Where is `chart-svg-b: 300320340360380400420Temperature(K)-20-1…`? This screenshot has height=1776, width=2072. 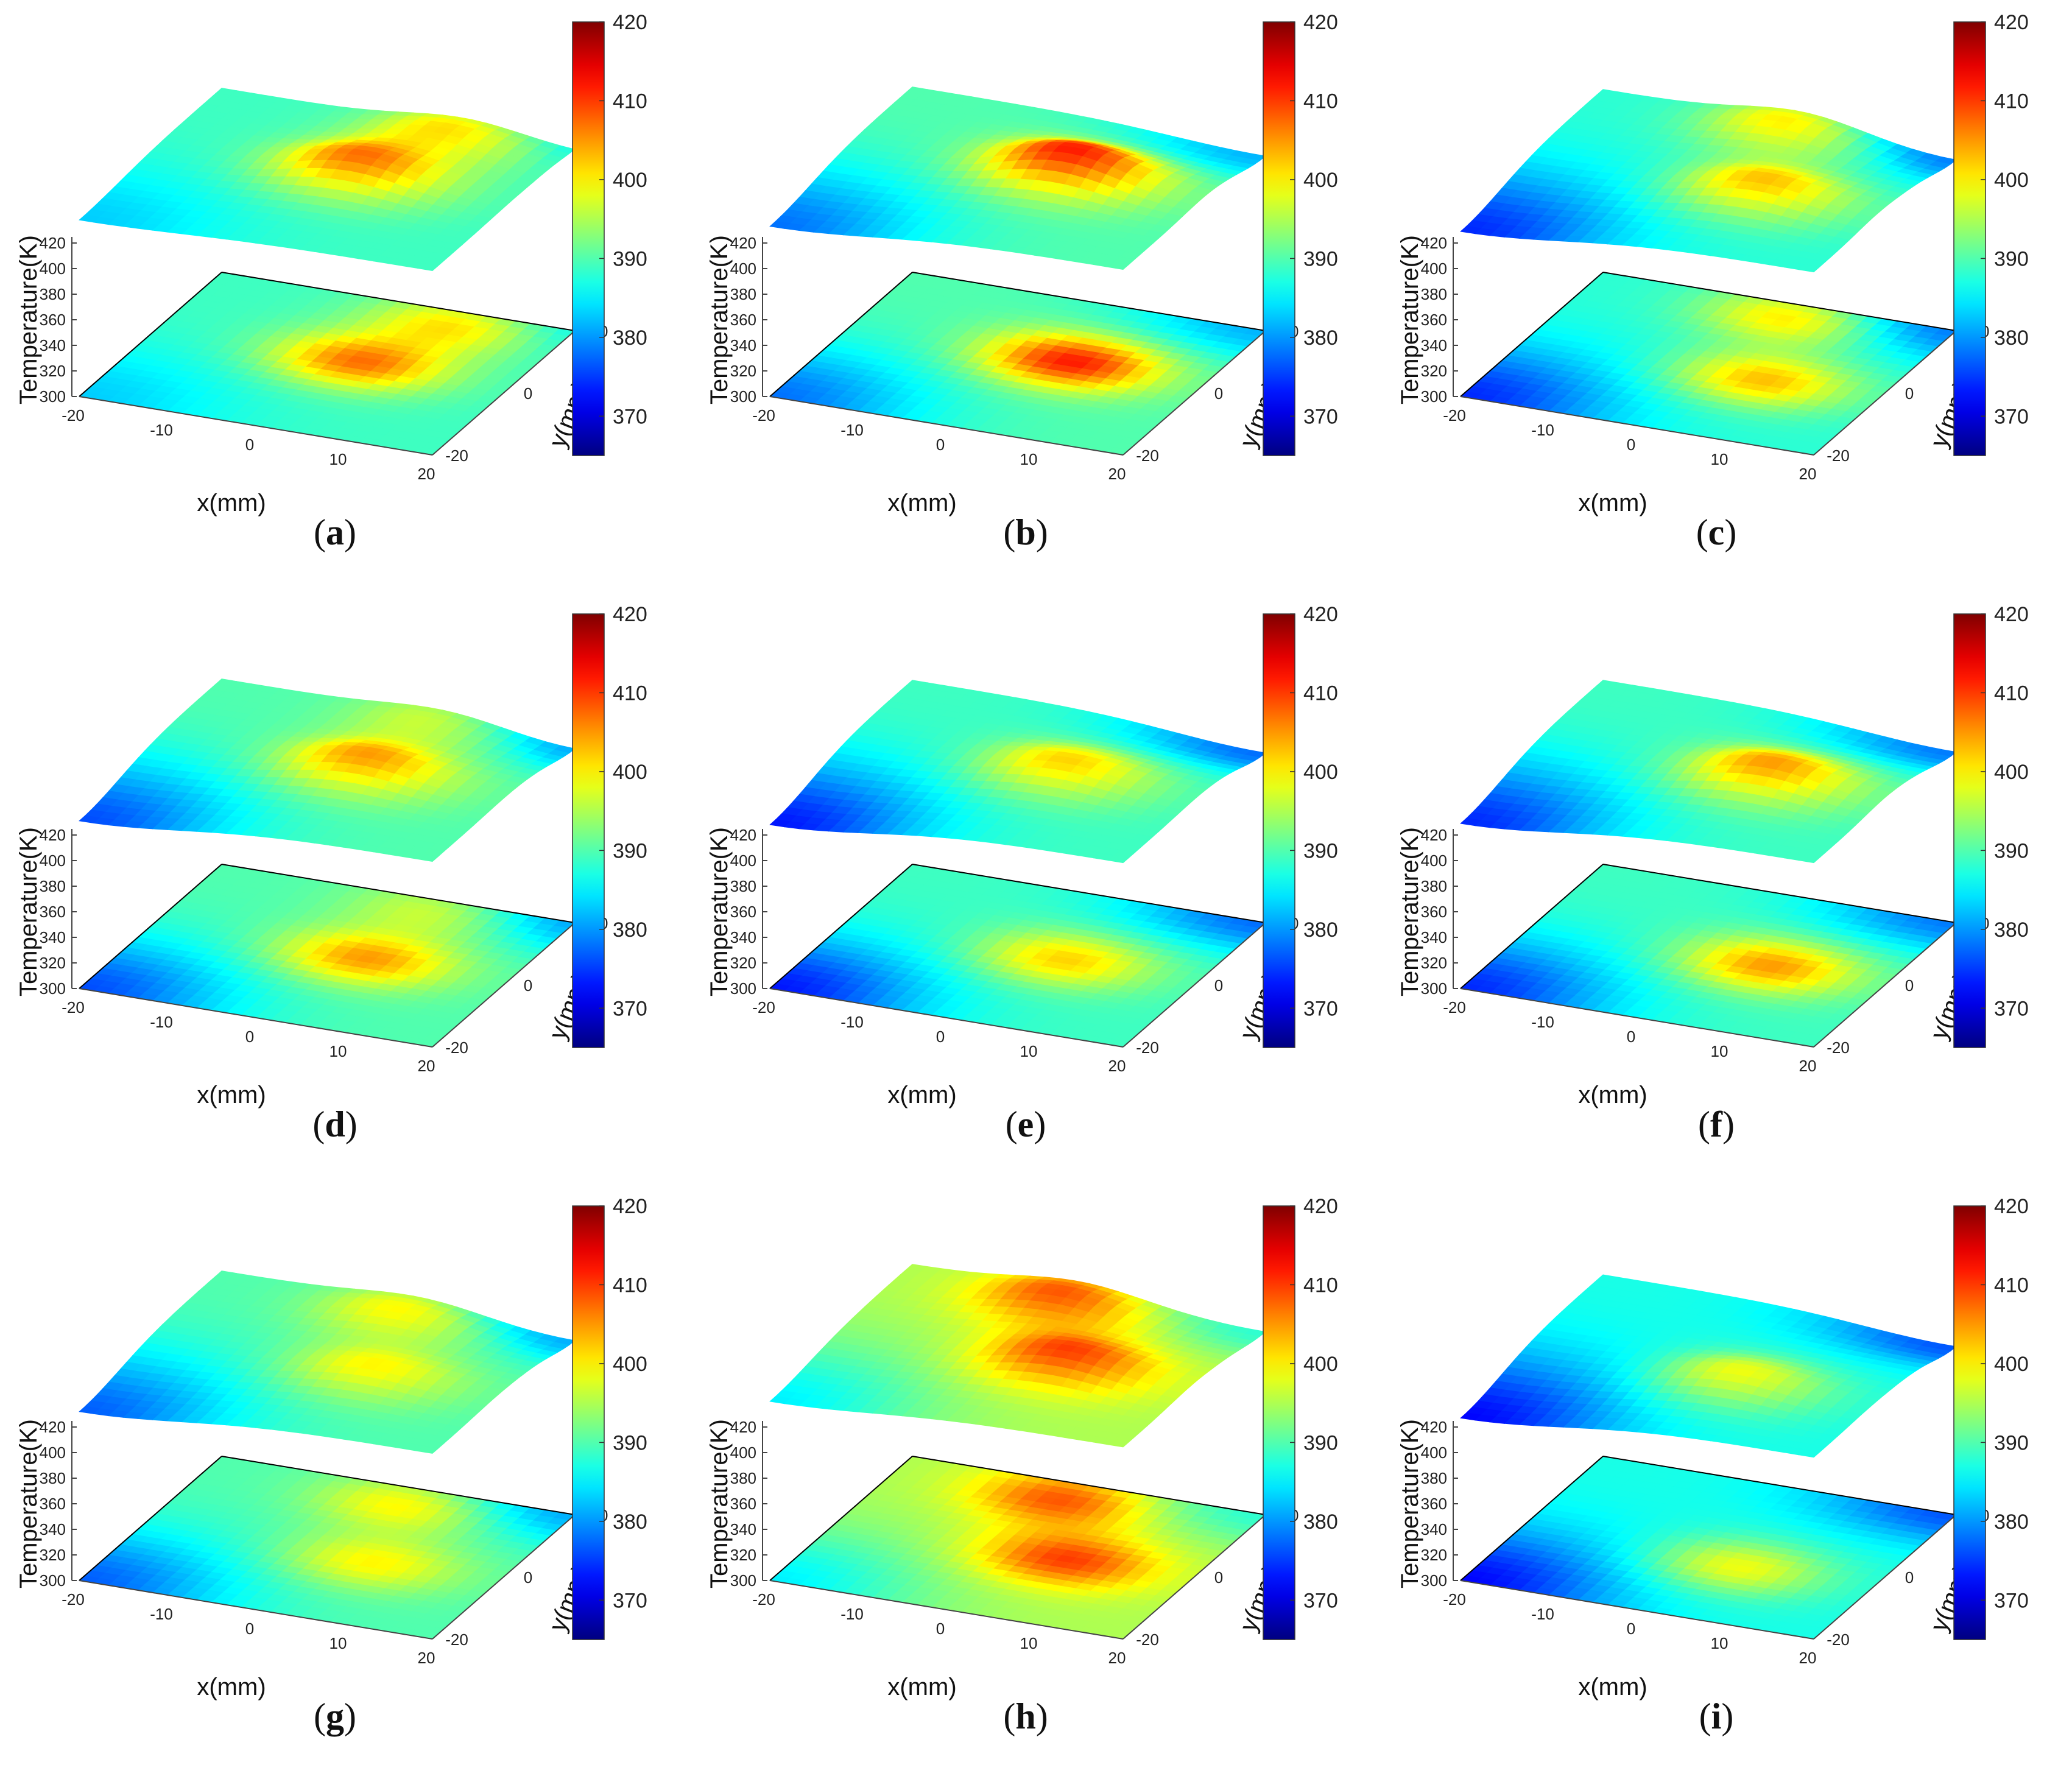
chart-svg-b: 300320340360380400420Temperature(K)-20-1… is located at coordinates (1022, 263).